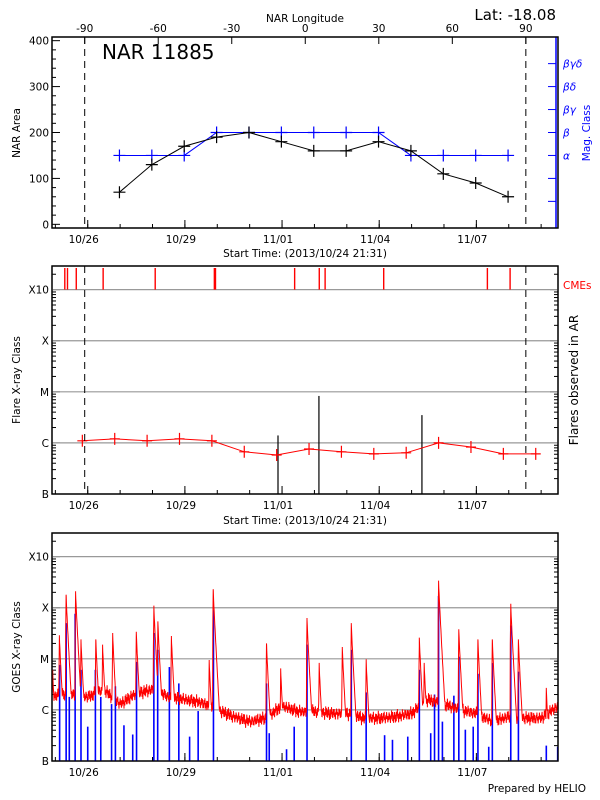 Image resolution: width=600 pixels, height=800 pixels. What do you see at coordinates (158, 29) in the screenshot?
I see `top-x-tick-label: -60` at bounding box center [158, 29].